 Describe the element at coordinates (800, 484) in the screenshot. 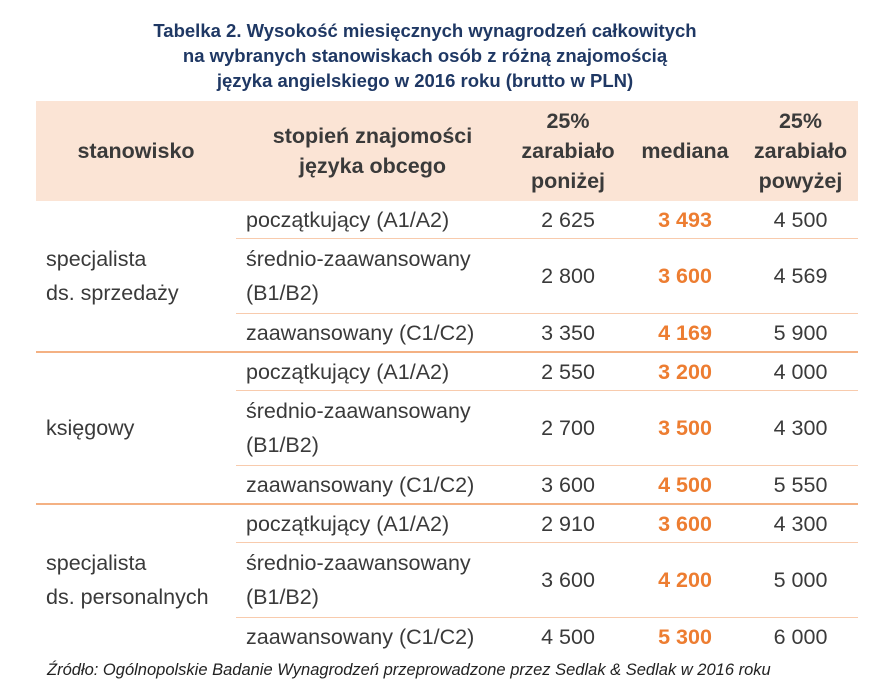

I see `high-cell: 5 550` at that location.